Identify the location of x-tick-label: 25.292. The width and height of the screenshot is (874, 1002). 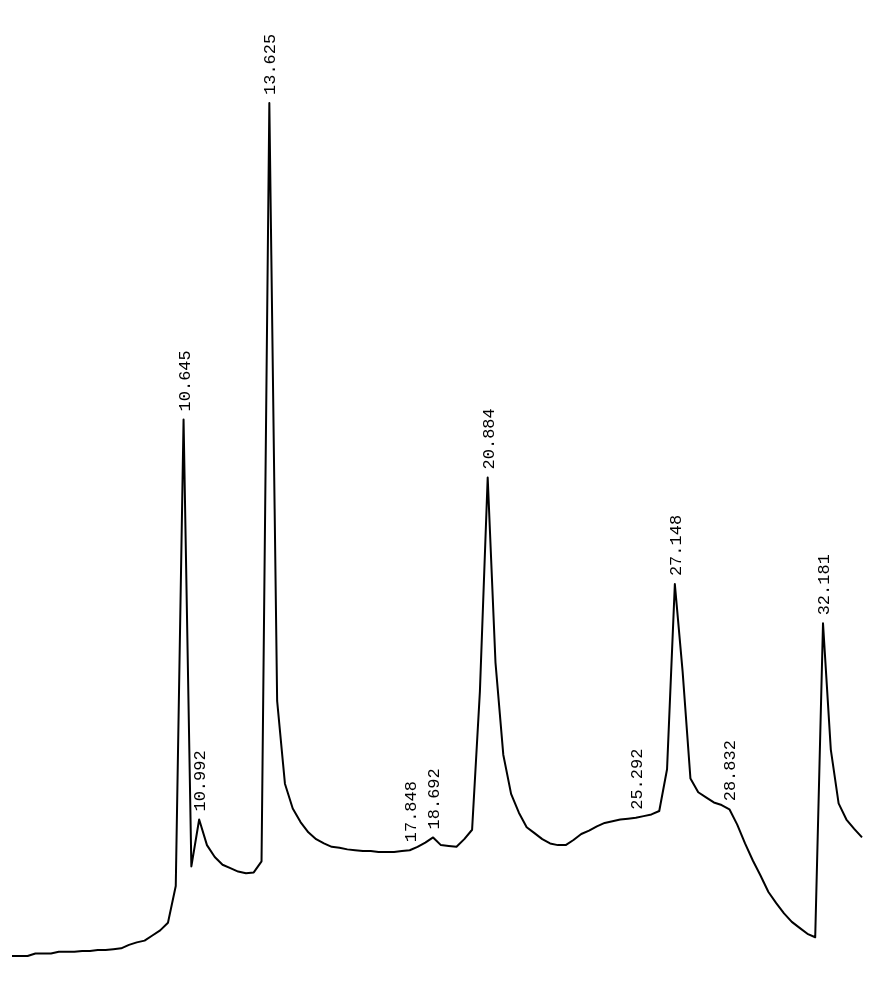
(637, 779).